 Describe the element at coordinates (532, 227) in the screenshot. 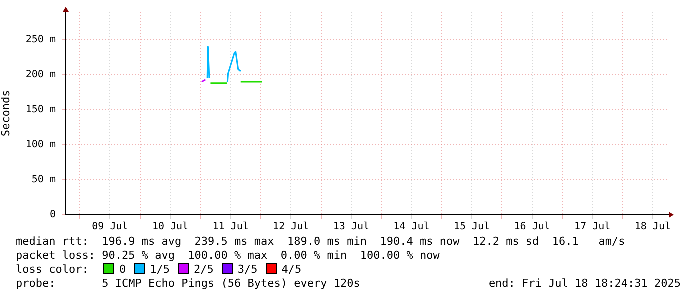

I see `x-tick-label: 16 Jul` at that location.